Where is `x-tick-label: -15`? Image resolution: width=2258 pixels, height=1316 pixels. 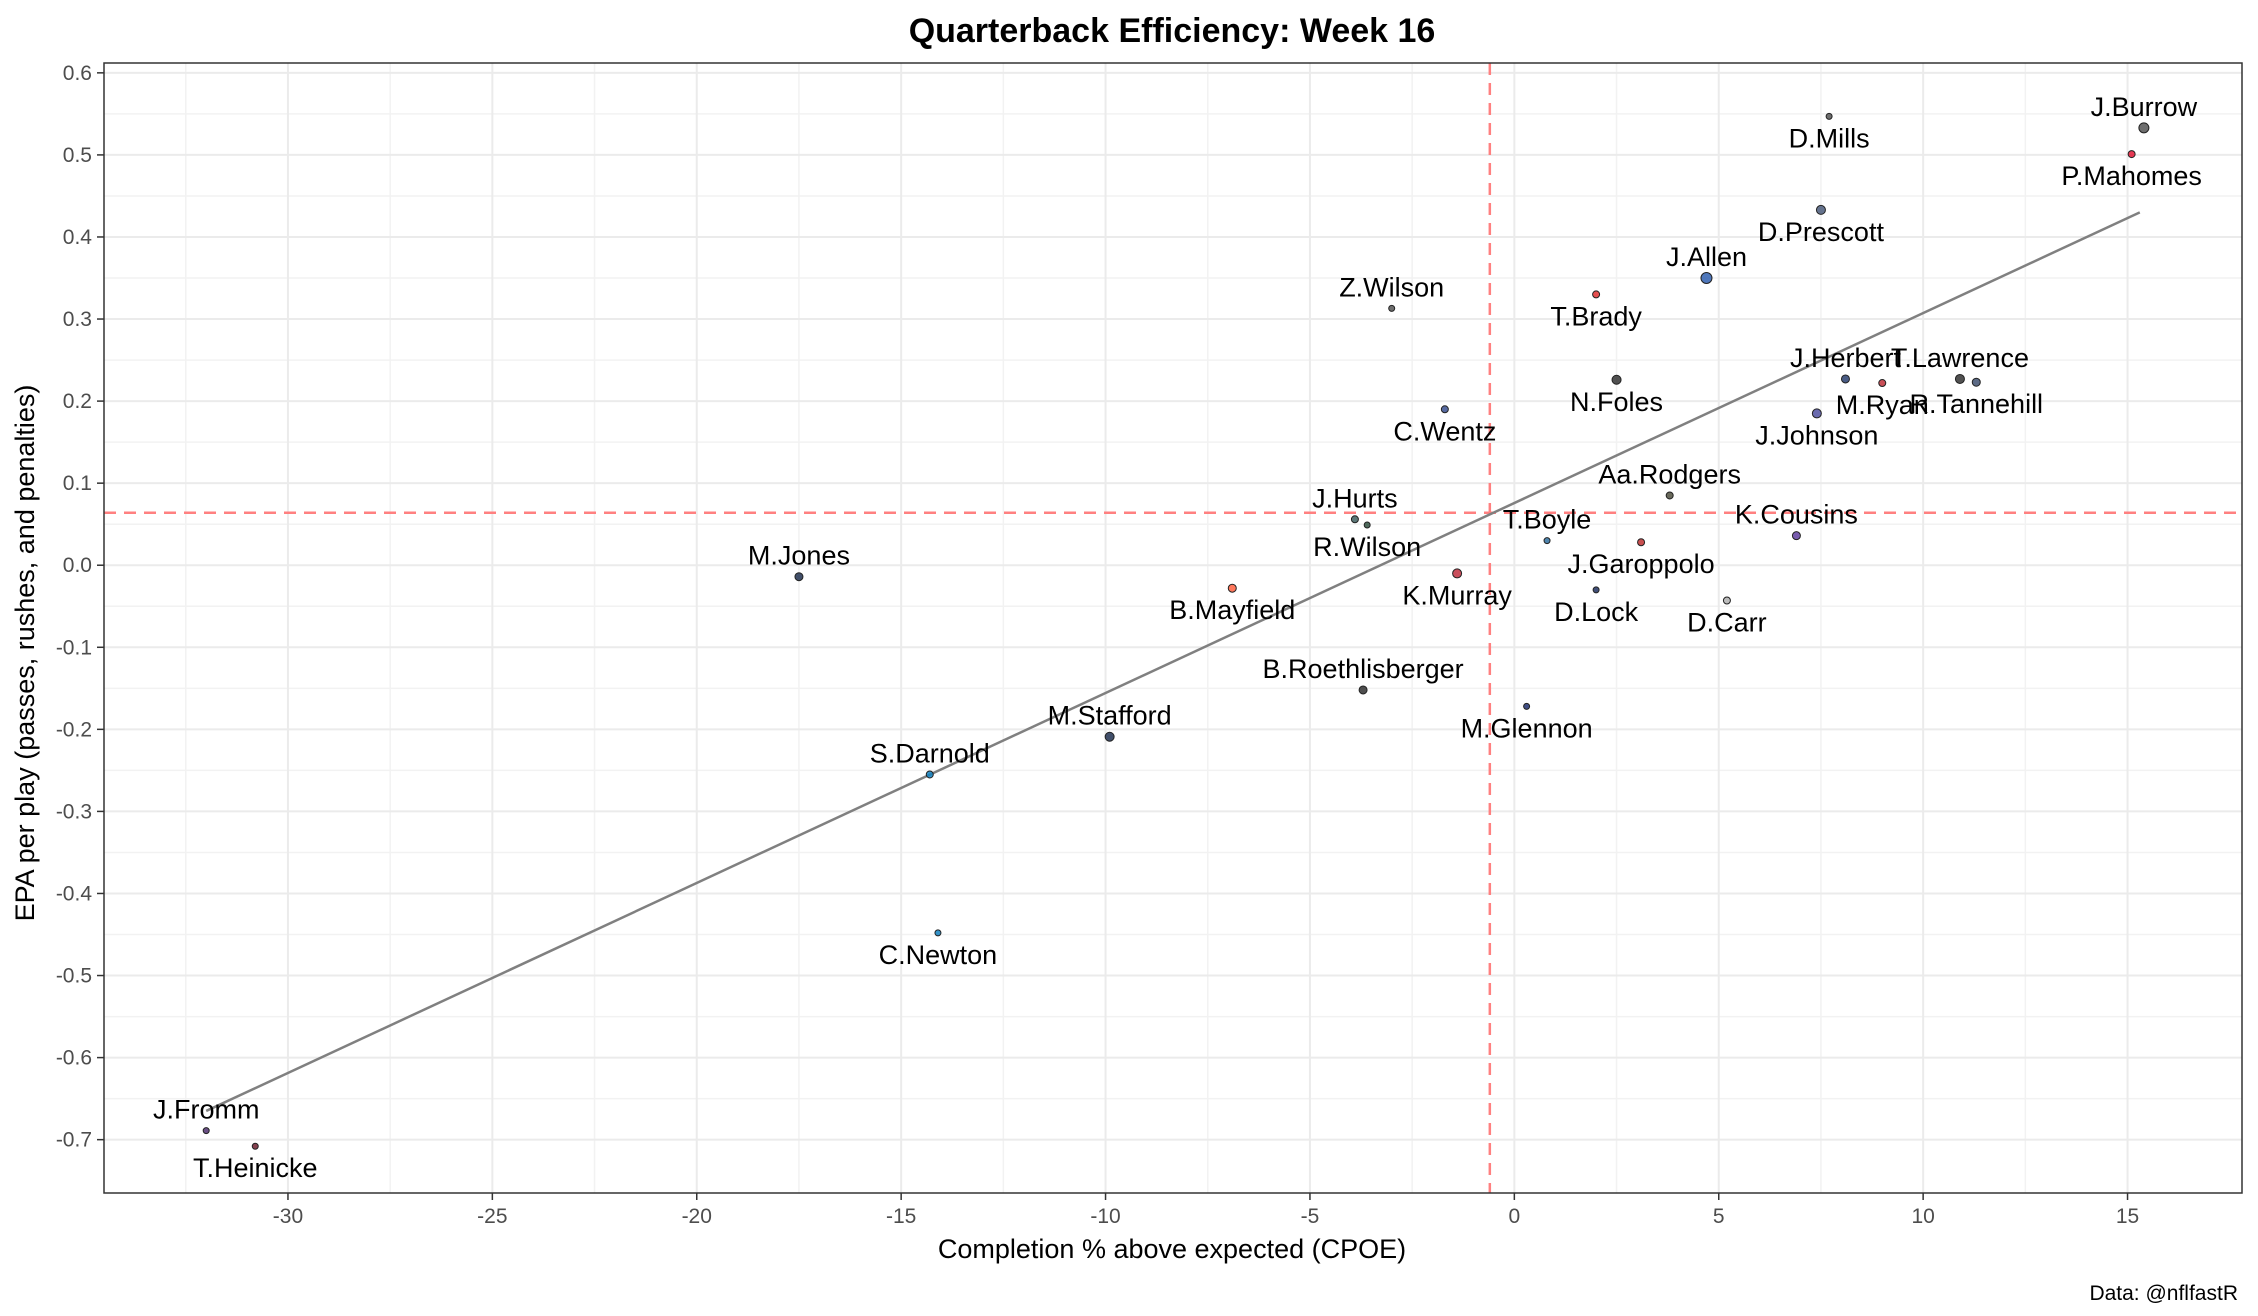 x-tick-label: -15 is located at coordinates (901, 1216).